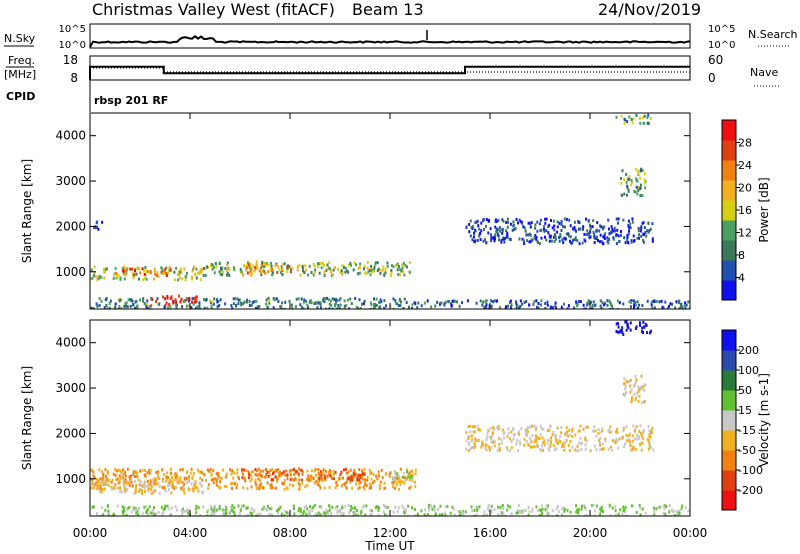  I want to click on y-tick-label: 4000, so click(70, 136).